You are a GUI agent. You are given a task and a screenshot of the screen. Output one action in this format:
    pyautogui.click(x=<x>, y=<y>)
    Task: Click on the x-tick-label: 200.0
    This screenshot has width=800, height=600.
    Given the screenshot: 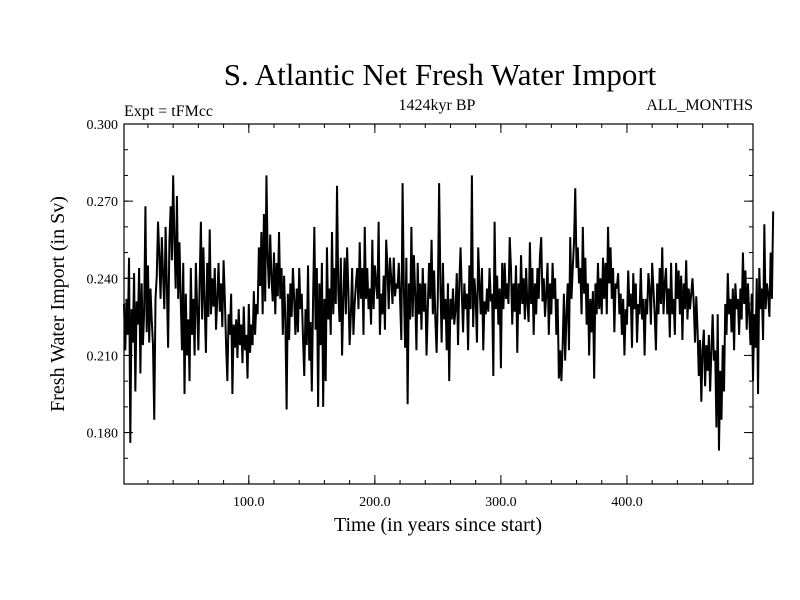 What is the action you would take?
    pyautogui.click(x=375, y=502)
    